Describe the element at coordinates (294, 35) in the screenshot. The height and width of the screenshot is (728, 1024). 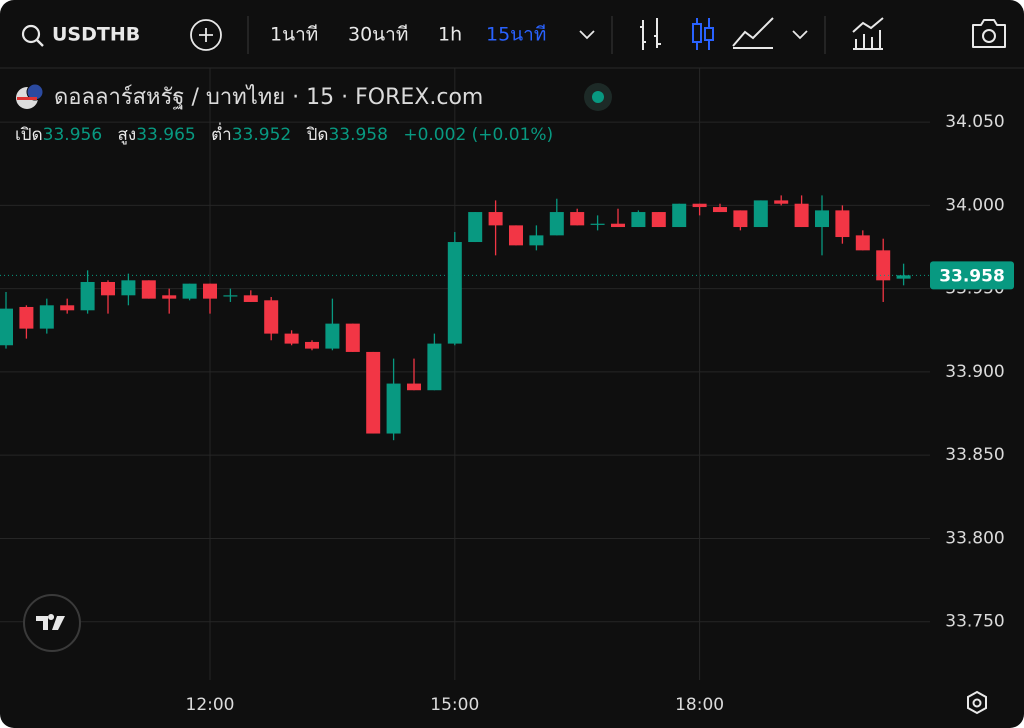
I see `interval-button: 1นาที` at that location.